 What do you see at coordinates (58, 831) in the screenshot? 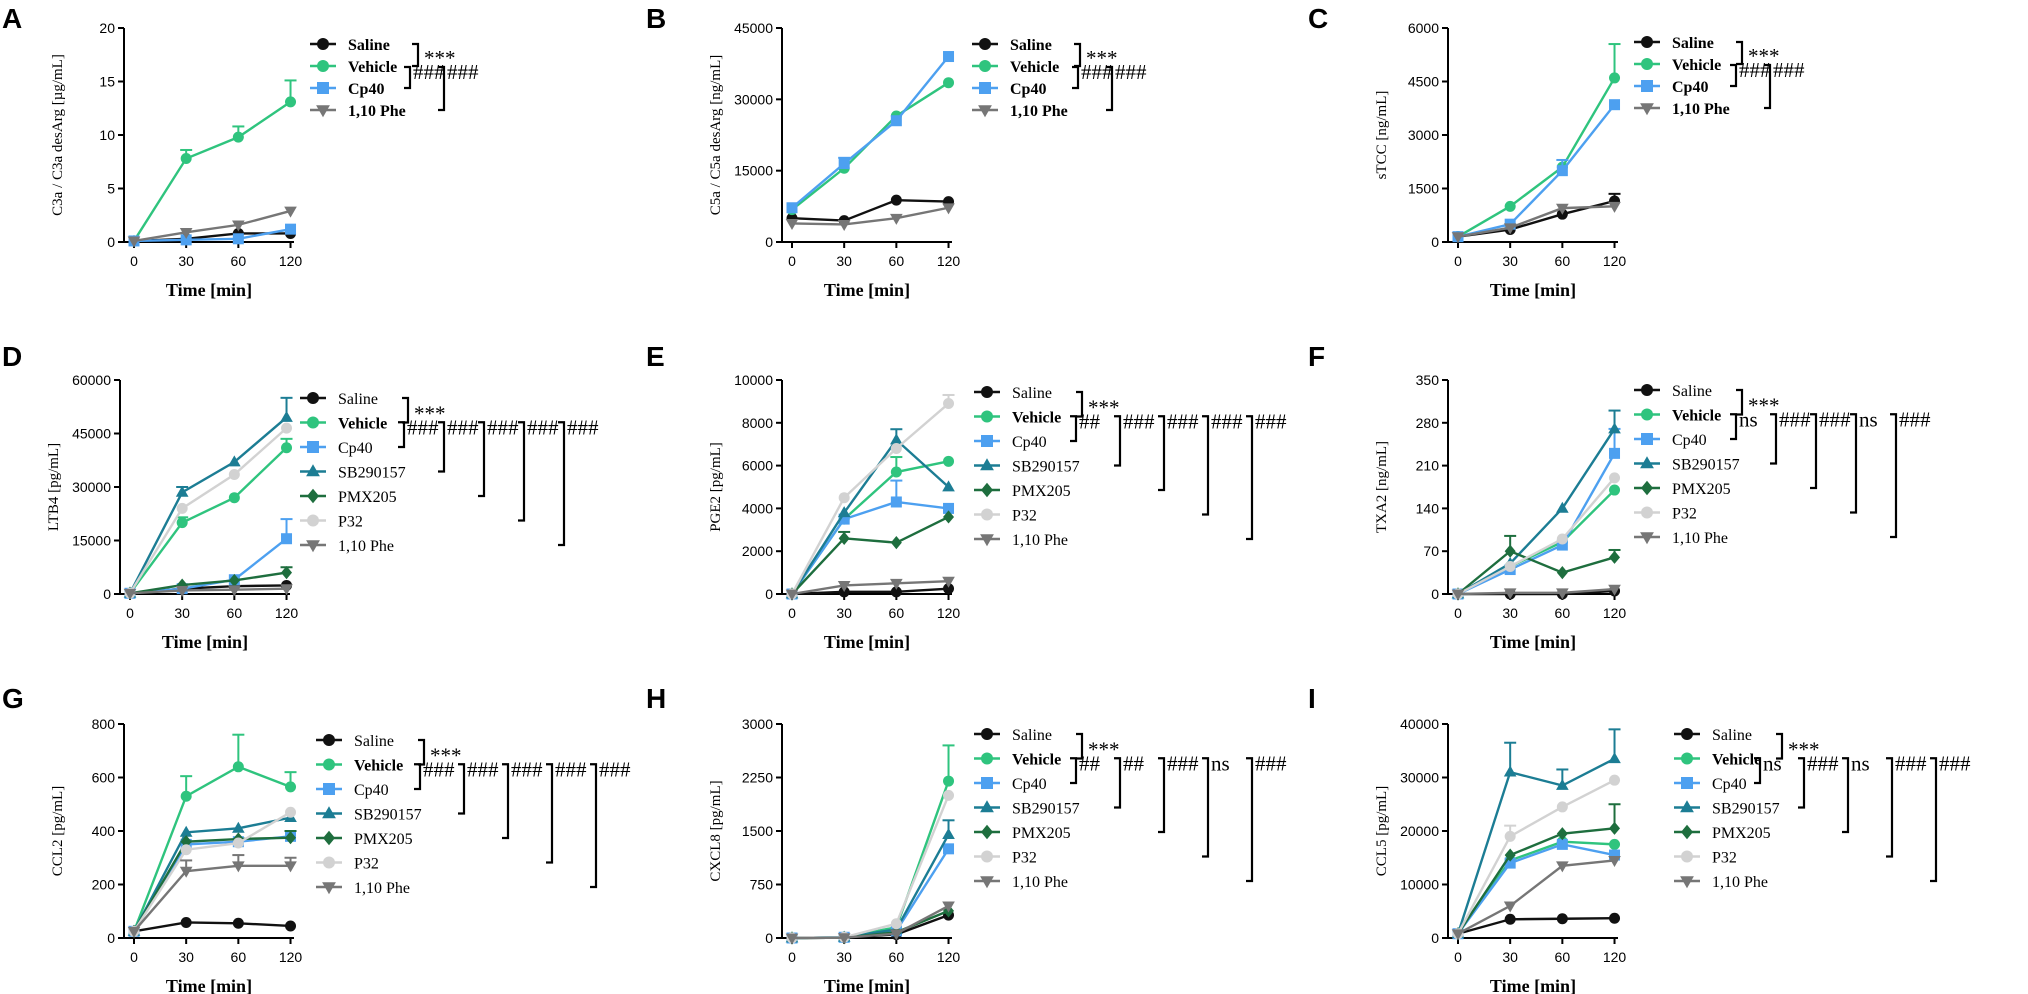
I see `y-axis-title: CCL2 [pg/mL]` at bounding box center [58, 831].